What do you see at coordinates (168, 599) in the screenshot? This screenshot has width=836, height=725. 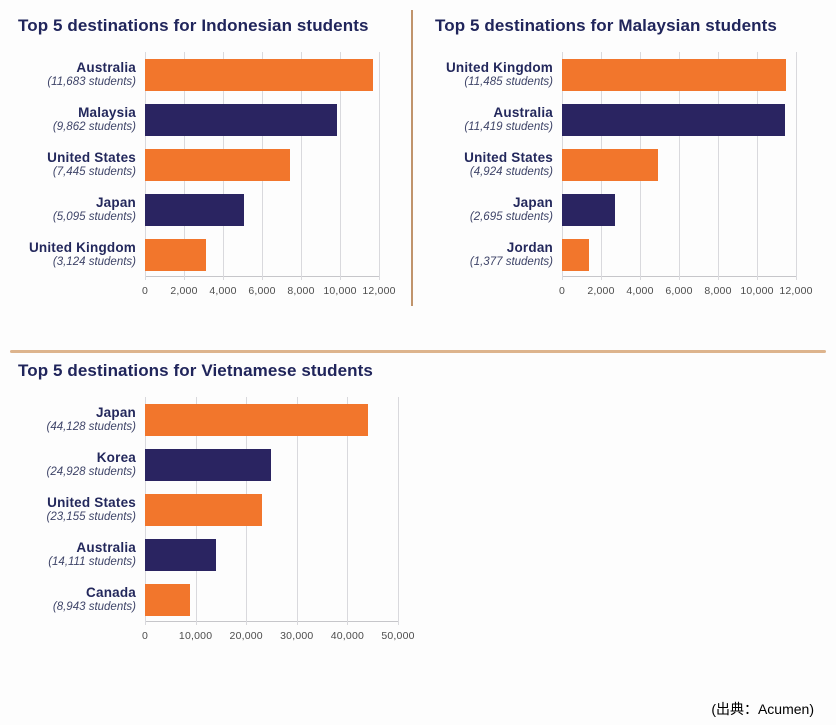 I see `bar-canada` at bounding box center [168, 599].